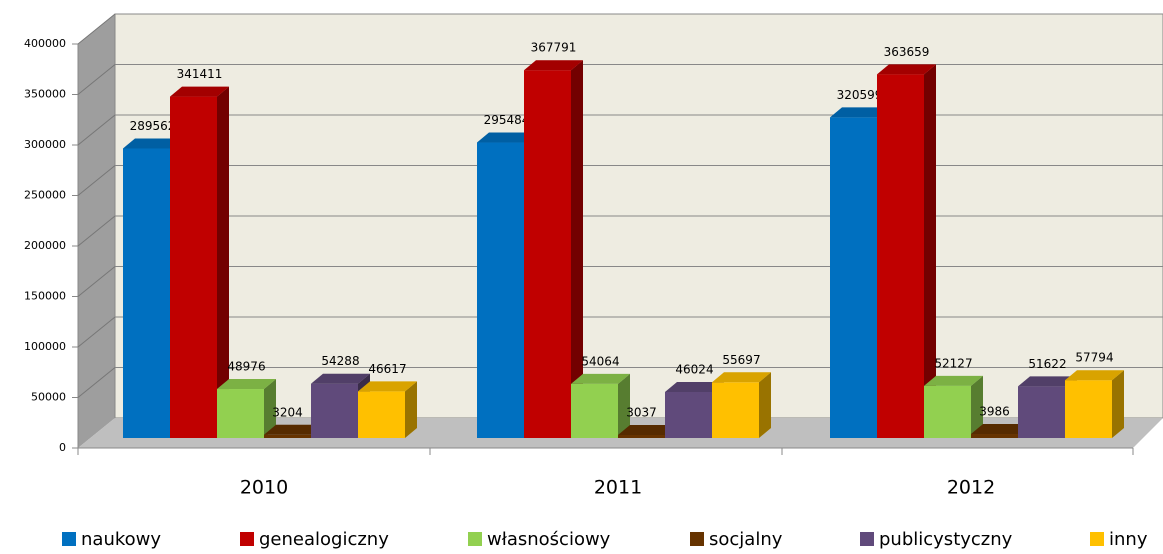  I want to click on value-label: 46617, so click(387, 369).